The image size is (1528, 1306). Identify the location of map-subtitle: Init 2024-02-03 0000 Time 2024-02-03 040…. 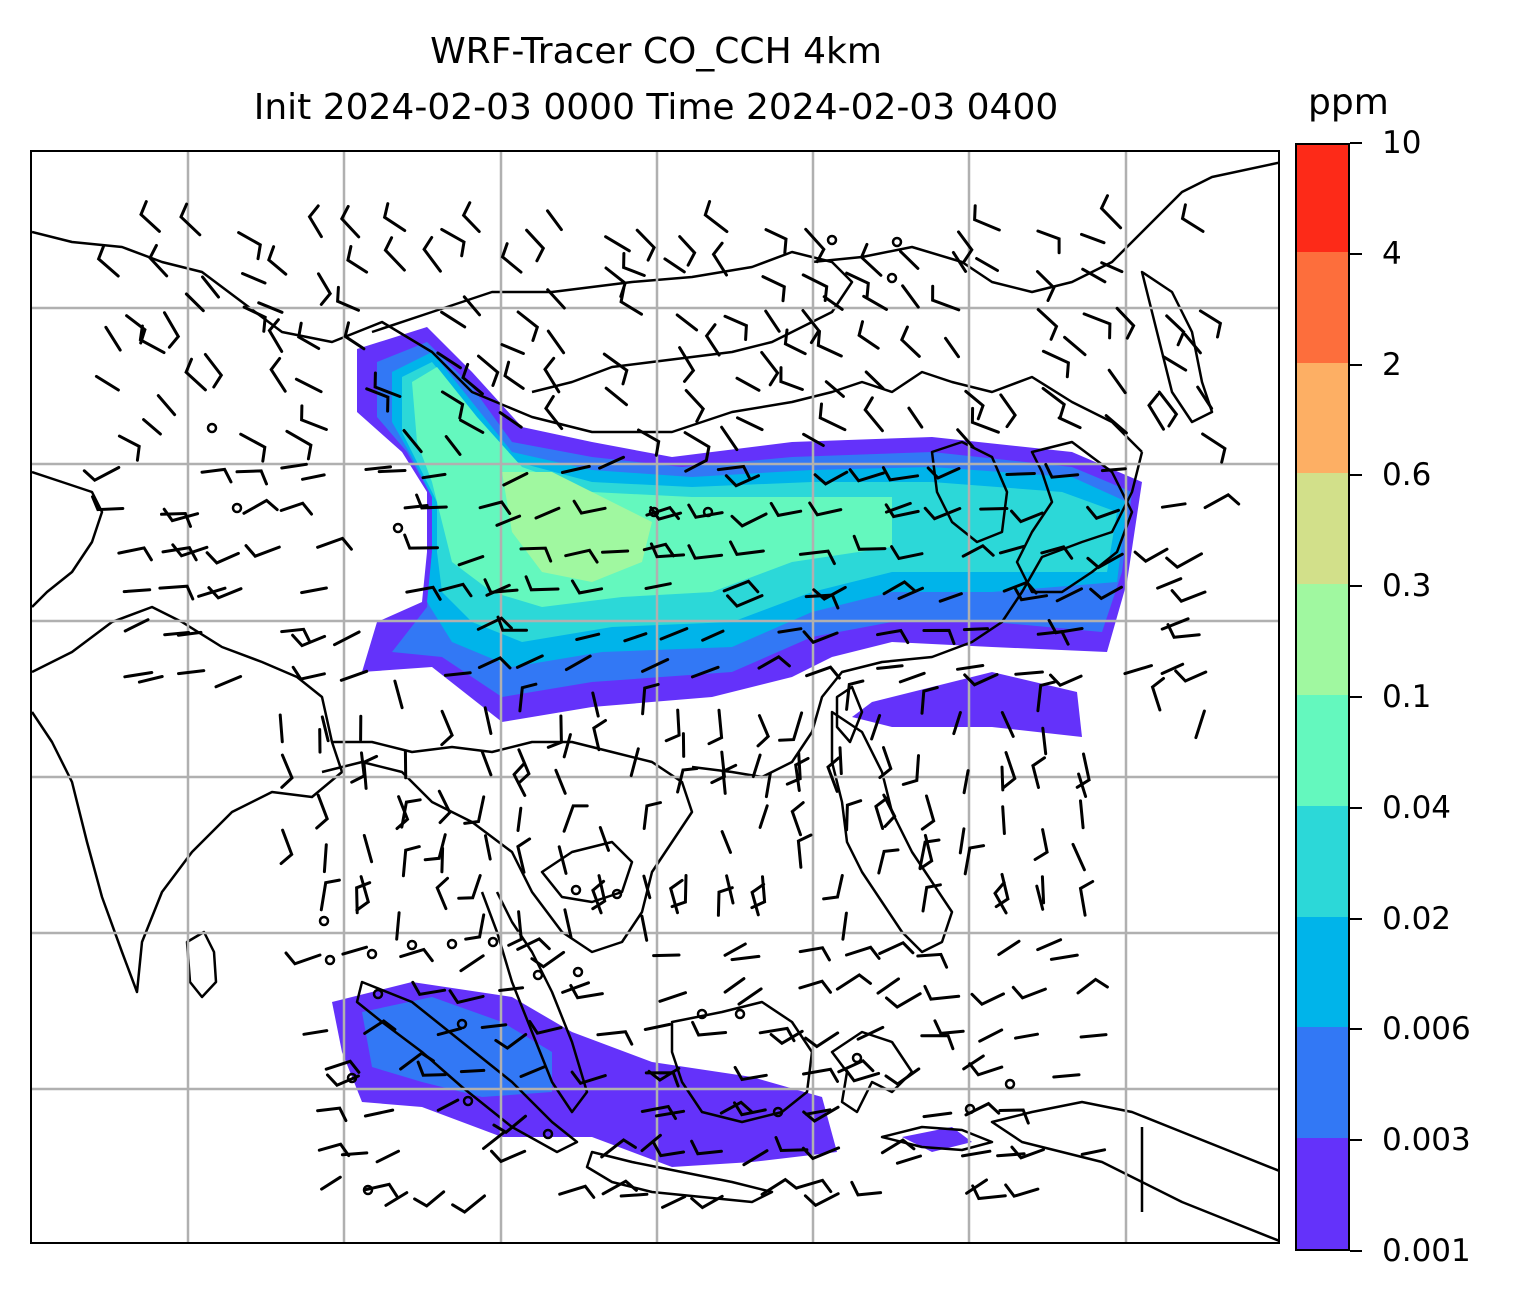
(656, 107).